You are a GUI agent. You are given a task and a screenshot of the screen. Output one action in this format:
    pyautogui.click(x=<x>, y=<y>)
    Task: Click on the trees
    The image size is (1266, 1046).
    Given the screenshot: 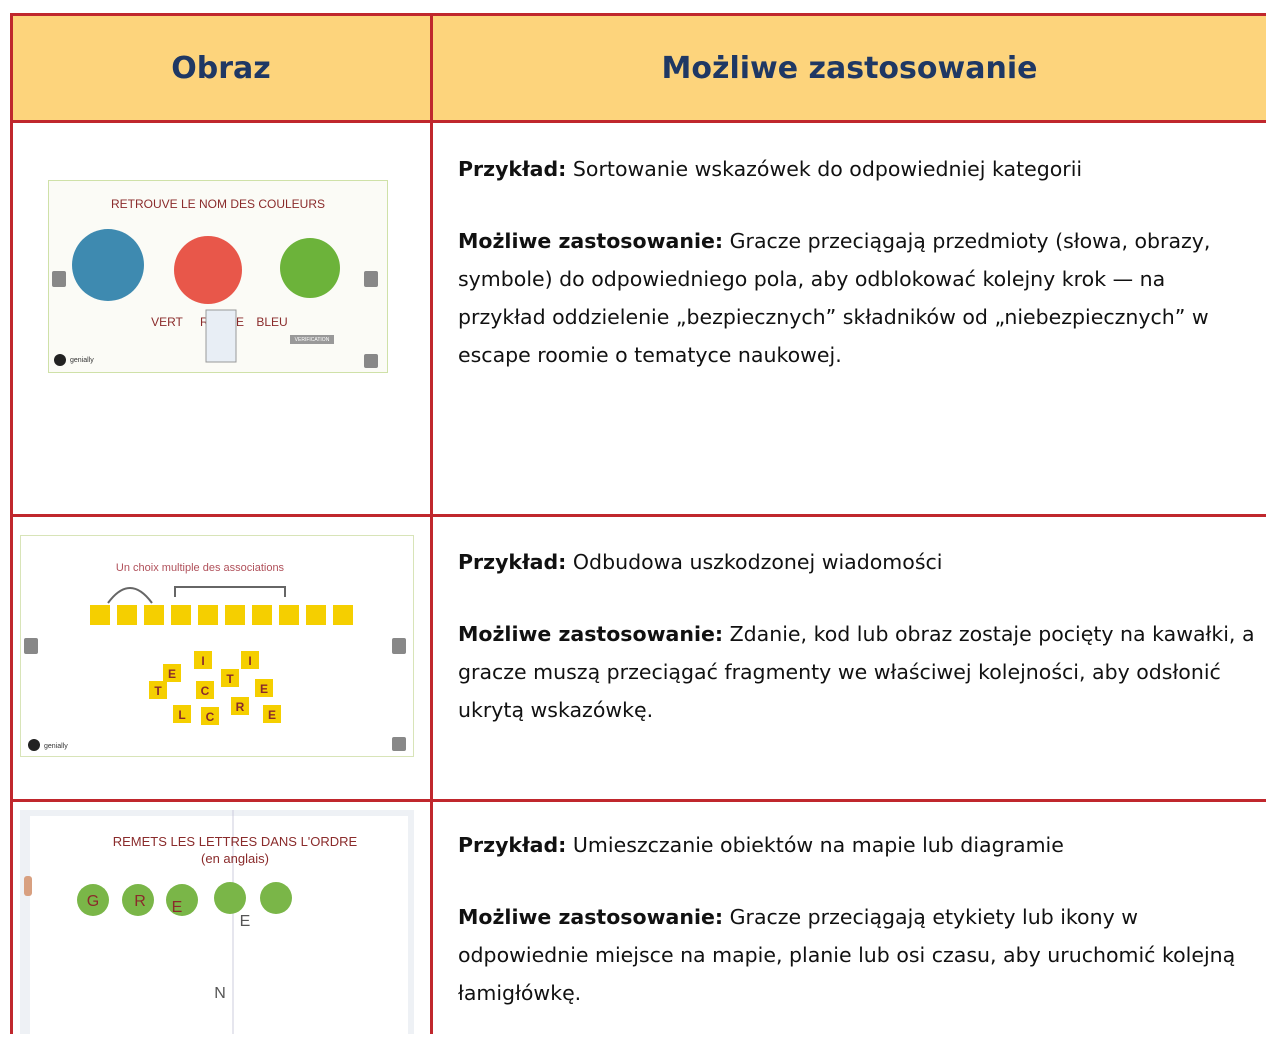 What is the action you would take?
    pyautogui.click(x=184, y=899)
    